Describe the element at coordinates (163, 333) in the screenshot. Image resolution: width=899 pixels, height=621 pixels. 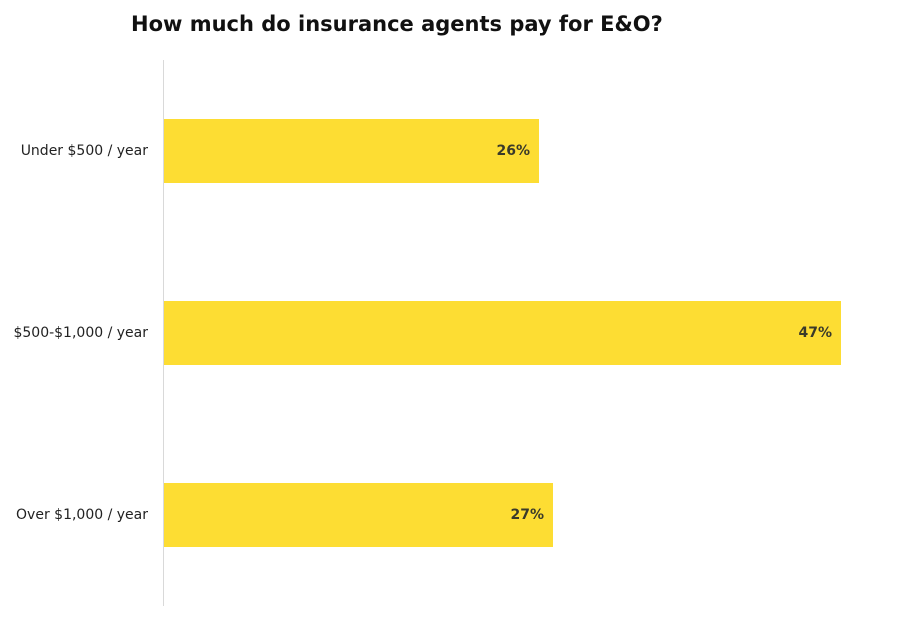
I see `y-axis-line` at that location.